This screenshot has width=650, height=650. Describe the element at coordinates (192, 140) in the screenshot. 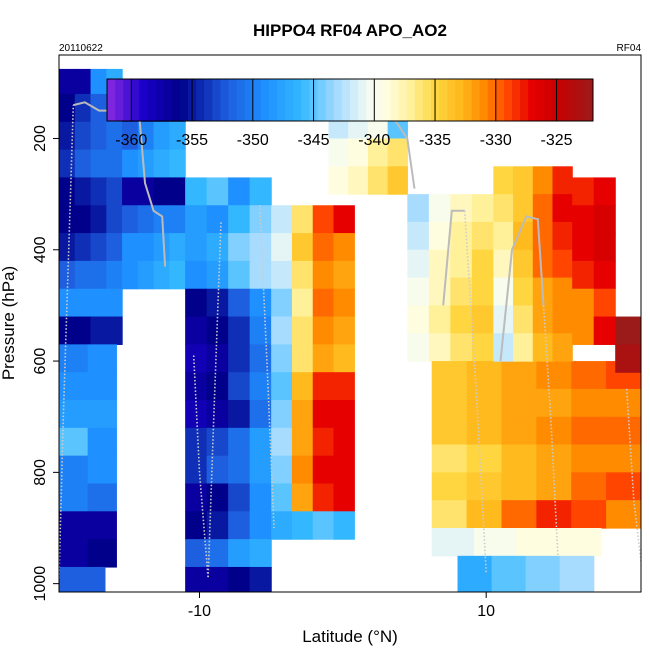

I see `colorbar-tick-label: -355` at that location.